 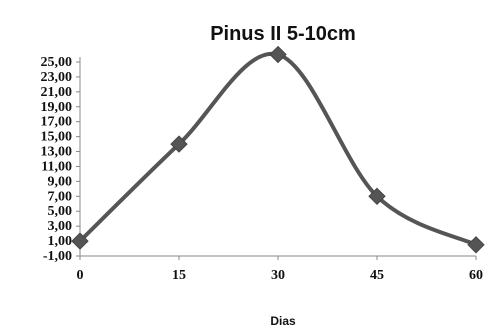 I want to click on x-tick-label: 0, so click(x=80, y=275).